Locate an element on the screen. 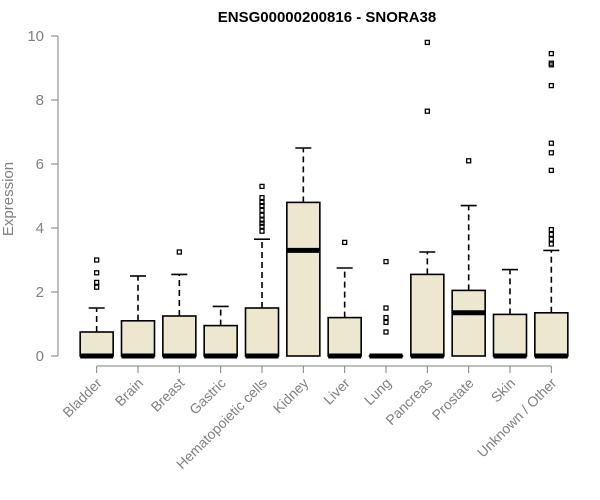 This screenshot has width=600, height=500. y-tick-label: 4 is located at coordinates (40, 228).